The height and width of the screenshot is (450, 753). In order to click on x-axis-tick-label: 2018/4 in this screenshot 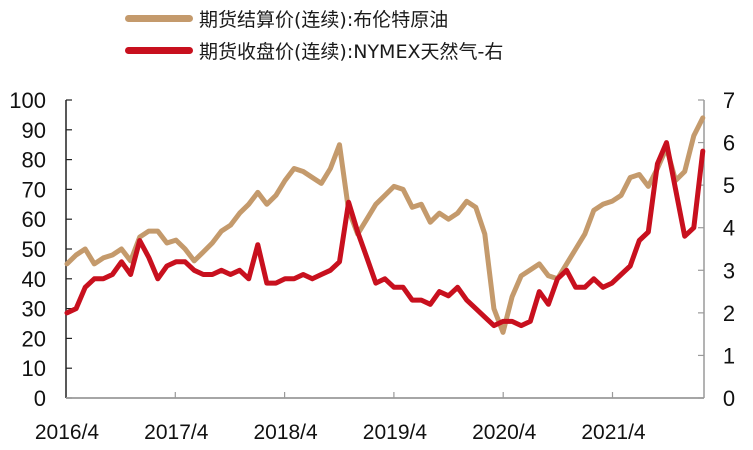, I will do `click(285, 432)`.